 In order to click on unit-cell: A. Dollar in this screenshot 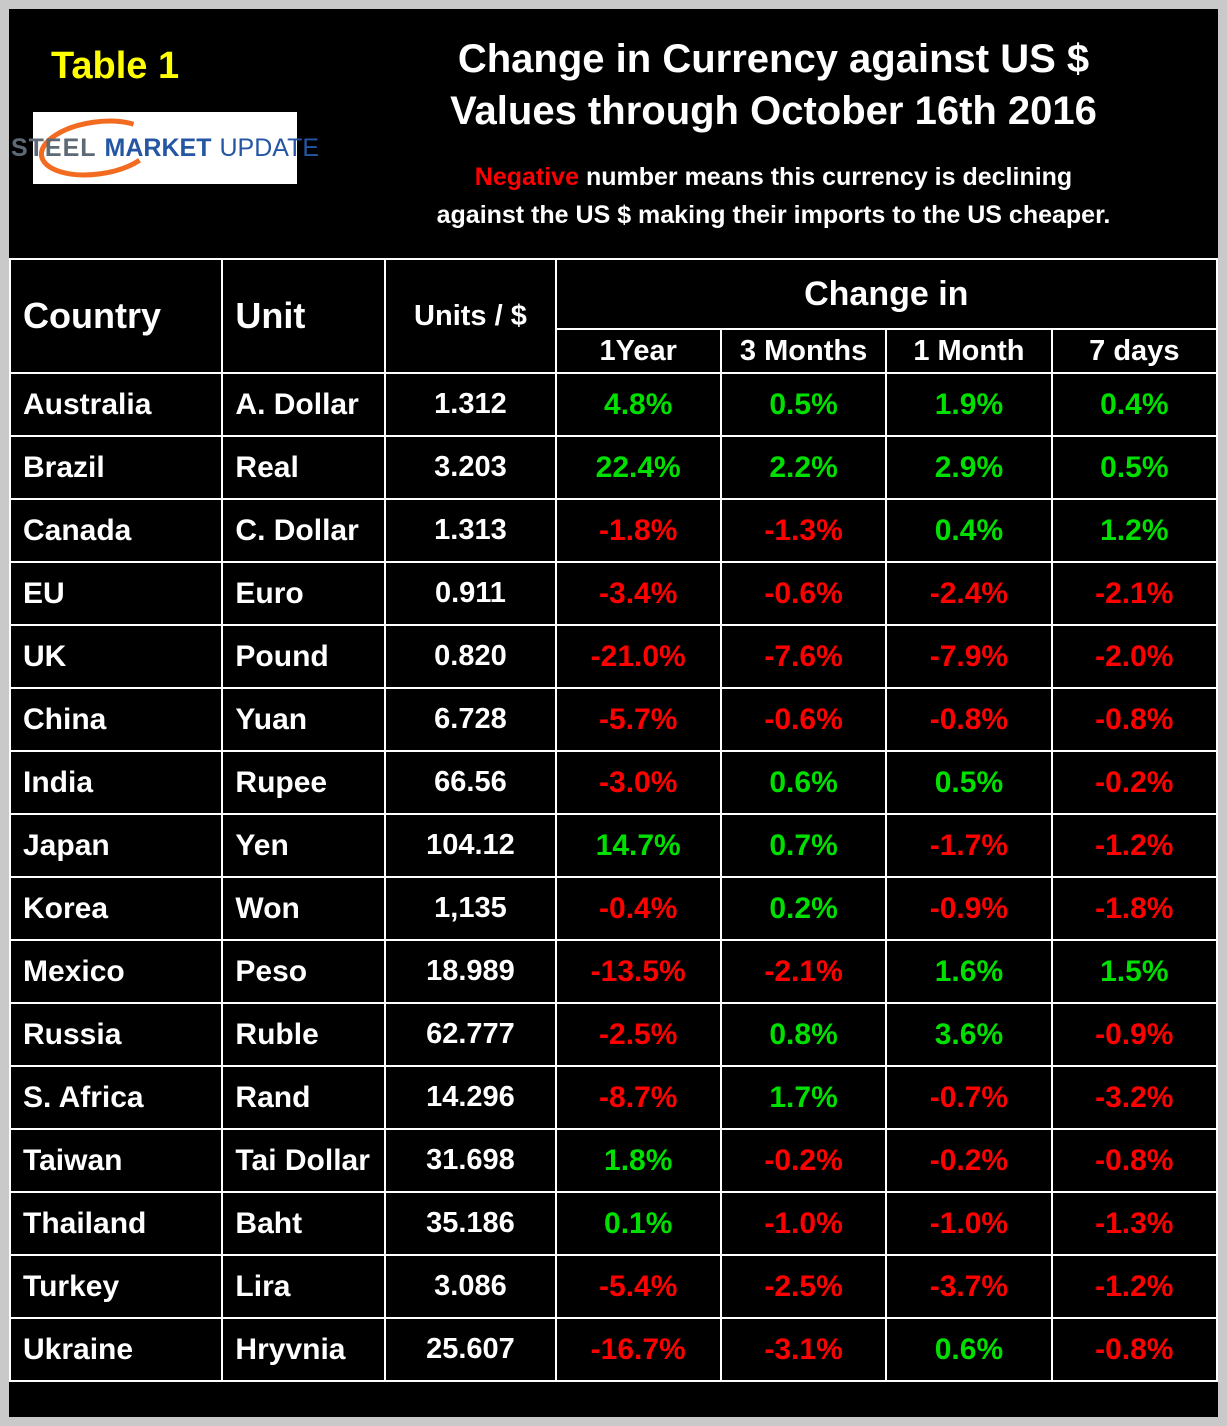, I will do `click(304, 404)`.